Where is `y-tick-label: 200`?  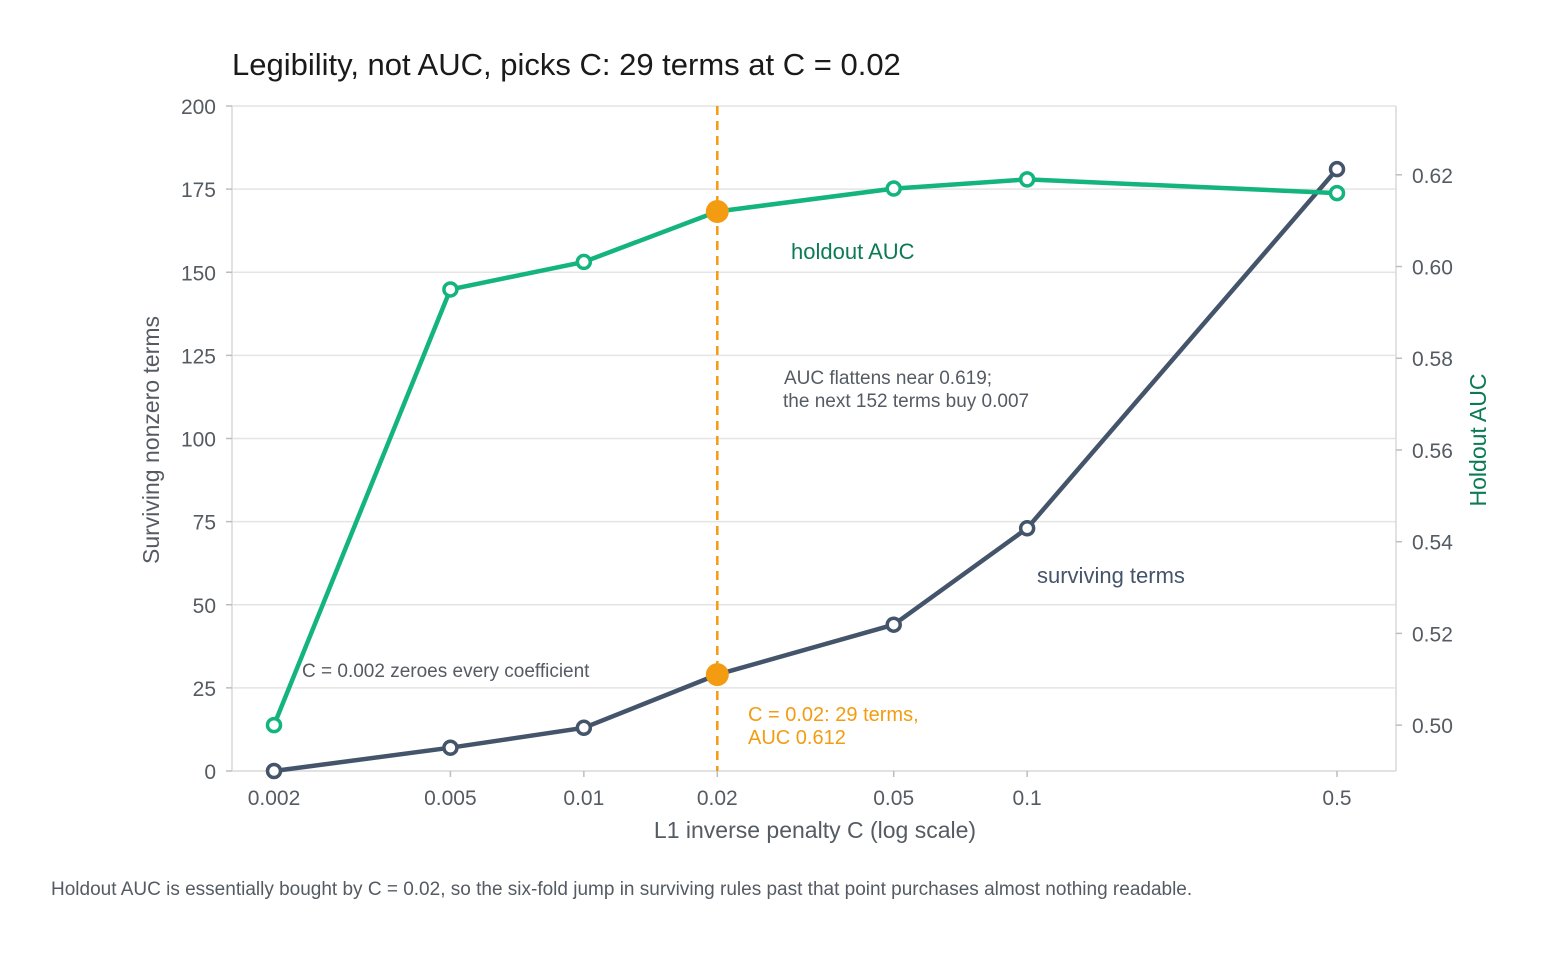 y-tick-label: 200 is located at coordinates (198, 107).